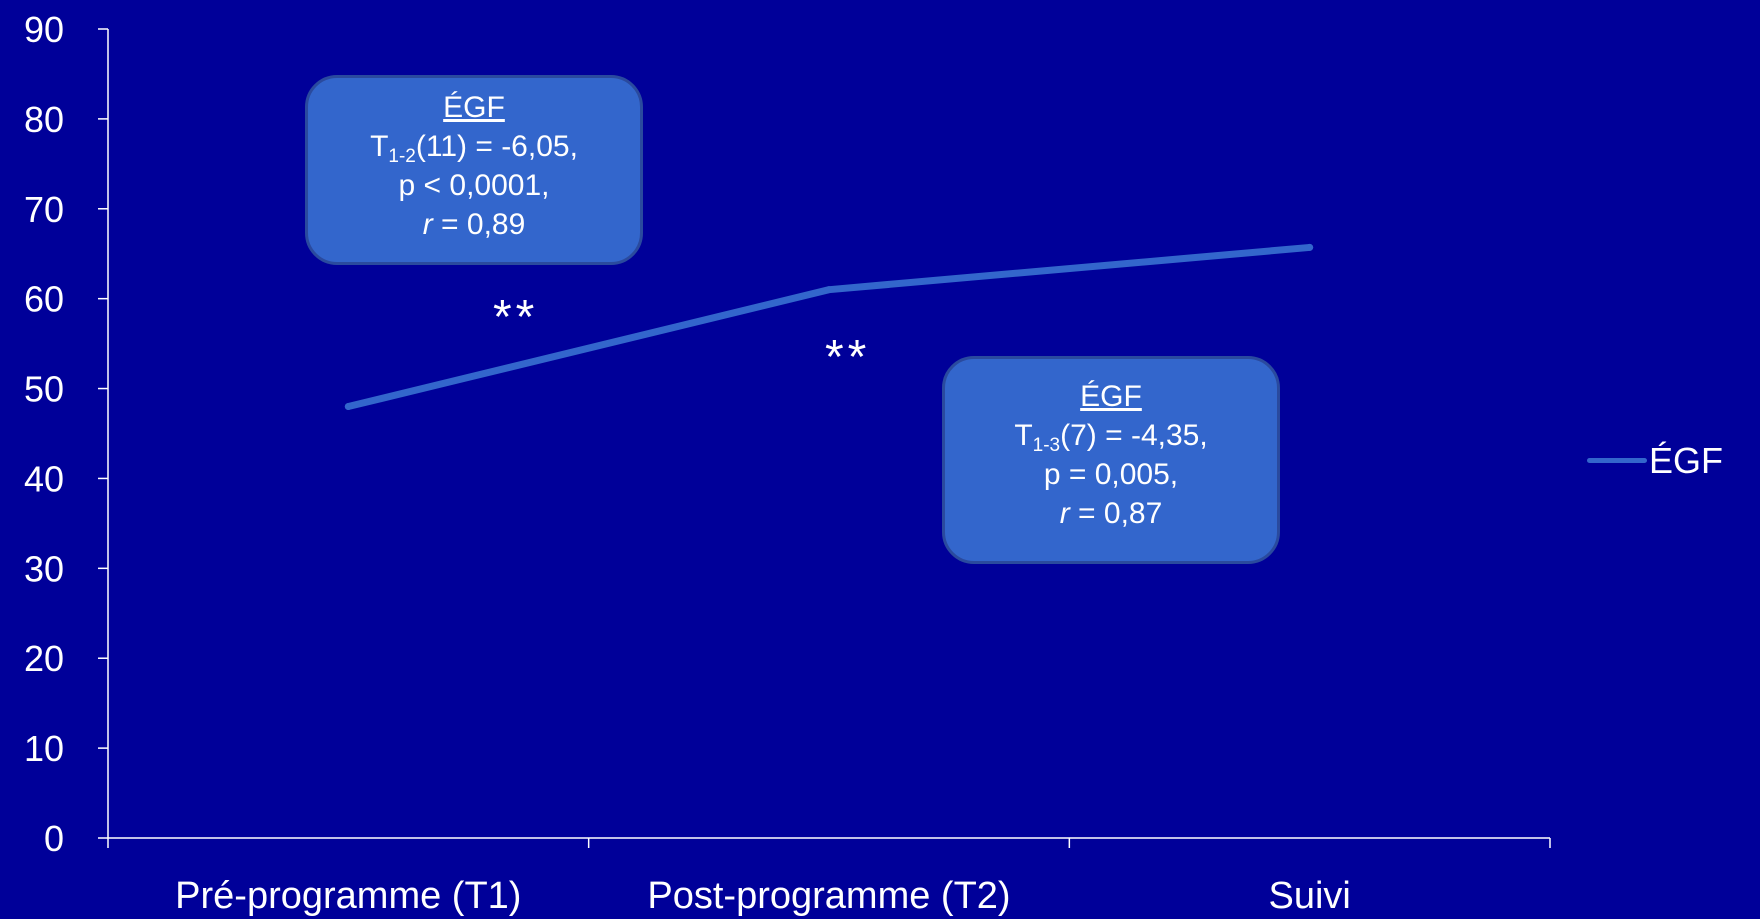 Image resolution: width=1760 pixels, height=919 pixels. Describe the element at coordinates (44, 299) in the screenshot. I see `y-tick-label: 60` at that location.